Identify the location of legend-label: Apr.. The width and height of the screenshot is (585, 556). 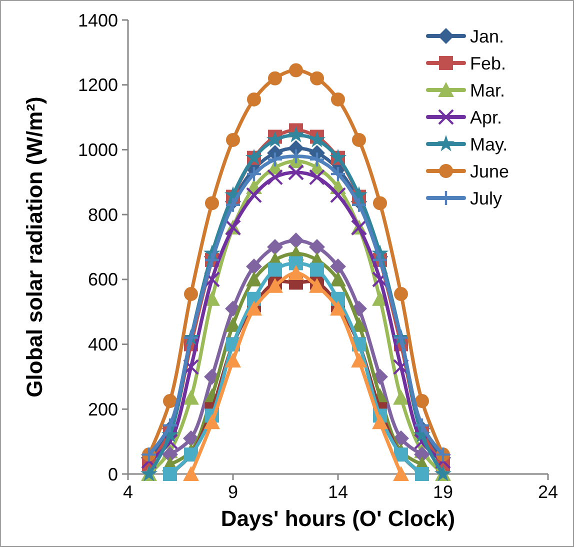
(486, 117).